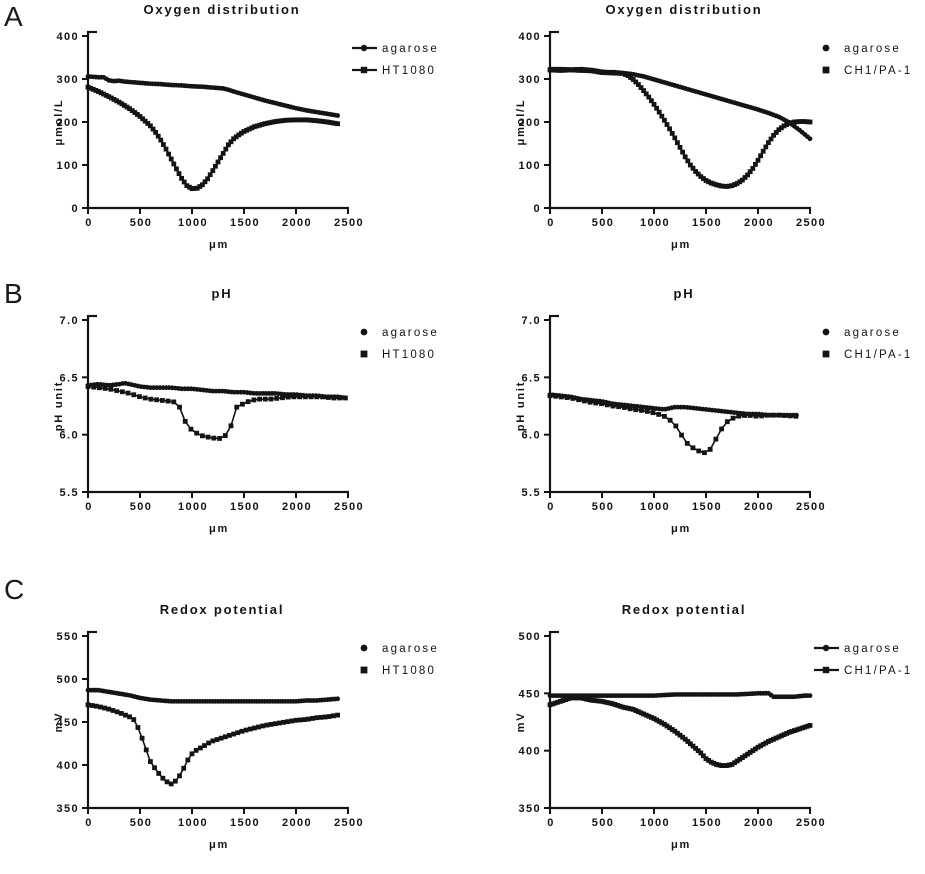  I want to click on x-tick-label: 2500, so click(349, 507).